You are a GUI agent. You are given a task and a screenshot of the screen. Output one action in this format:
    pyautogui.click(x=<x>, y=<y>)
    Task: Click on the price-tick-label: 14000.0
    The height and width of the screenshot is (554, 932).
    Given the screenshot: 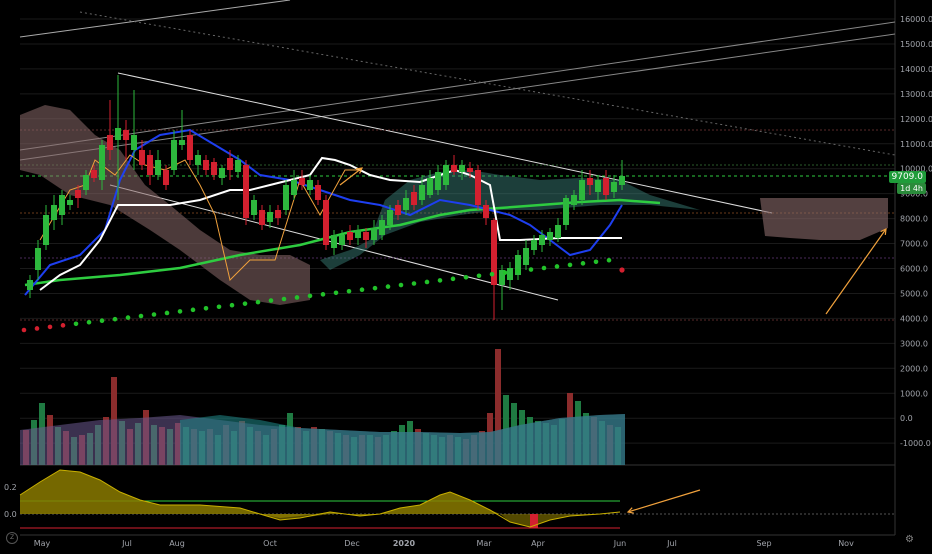 What is the action you would take?
    pyautogui.click(x=916, y=69)
    